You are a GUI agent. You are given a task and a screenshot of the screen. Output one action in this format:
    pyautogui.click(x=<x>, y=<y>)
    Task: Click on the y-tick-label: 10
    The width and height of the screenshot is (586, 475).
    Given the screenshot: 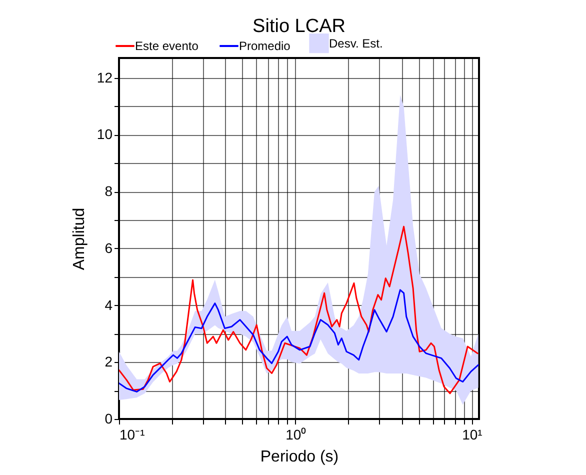 What is the action you would take?
    pyautogui.click(x=104, y=134)
    